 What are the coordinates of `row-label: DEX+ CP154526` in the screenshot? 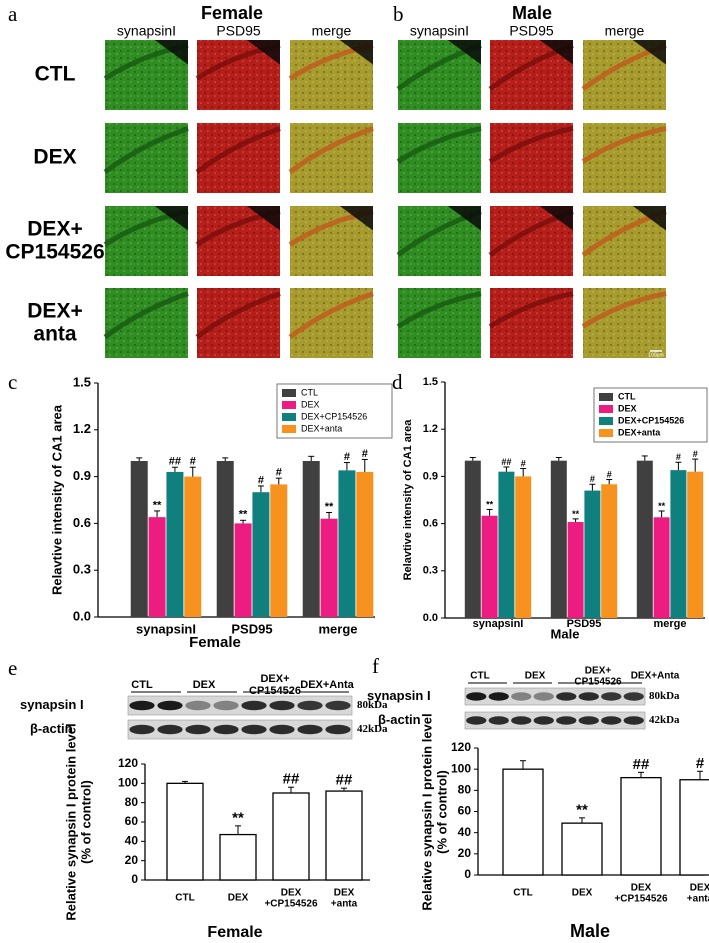 It's located at (54, 240).